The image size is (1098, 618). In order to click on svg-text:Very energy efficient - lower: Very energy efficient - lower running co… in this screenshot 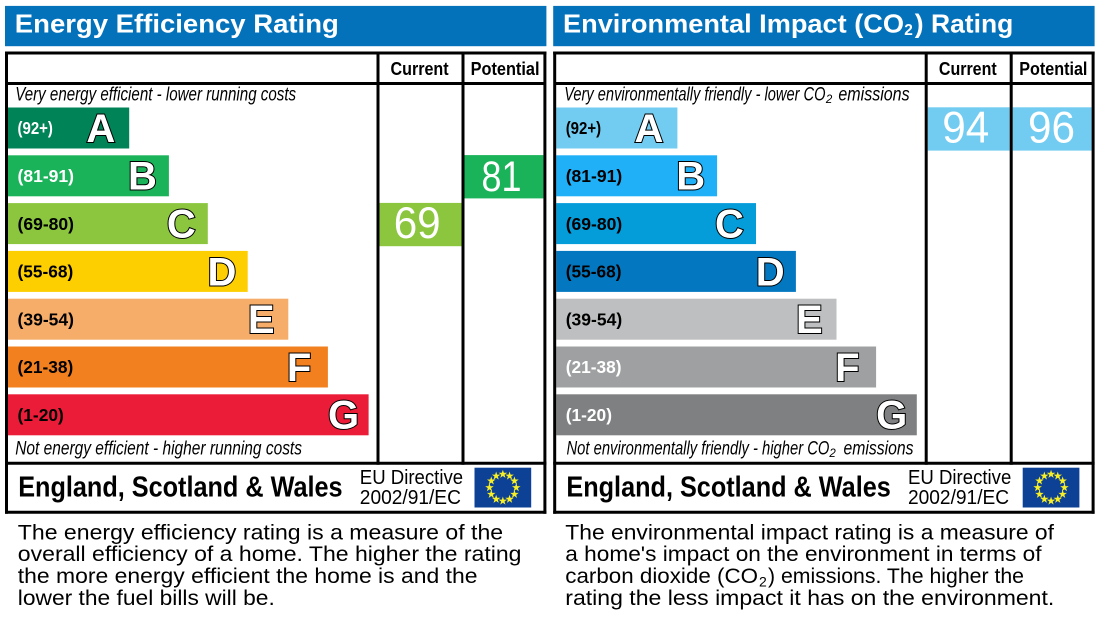, I will do `click(155, 94)`.